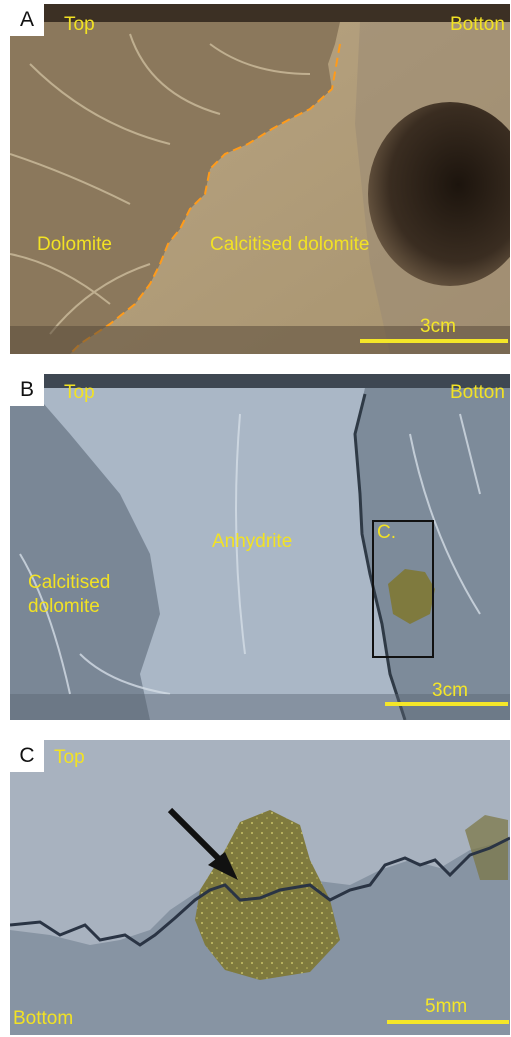  What do you see at coordinates (448, 1022) in the screenshot?
I see `panel-c-scale-bar` at bounding box center [448, 1022].